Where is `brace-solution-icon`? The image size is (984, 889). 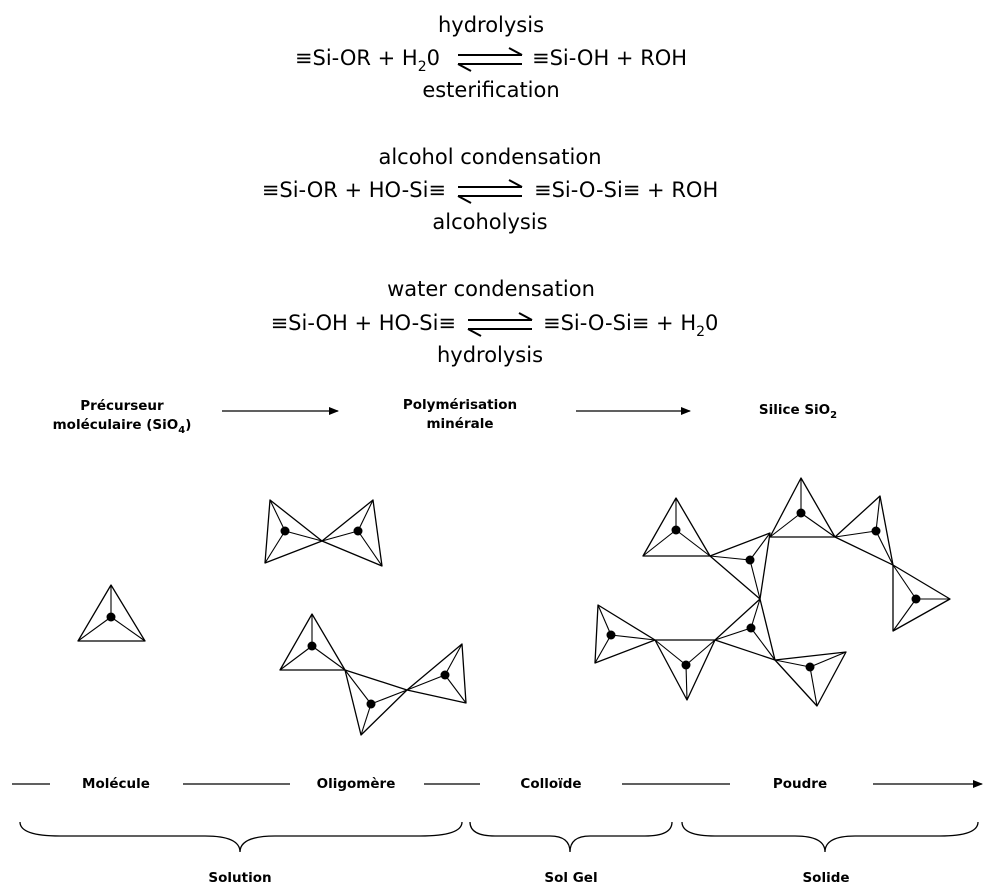 brace-solution-icon is located at coordinates (241, 837).